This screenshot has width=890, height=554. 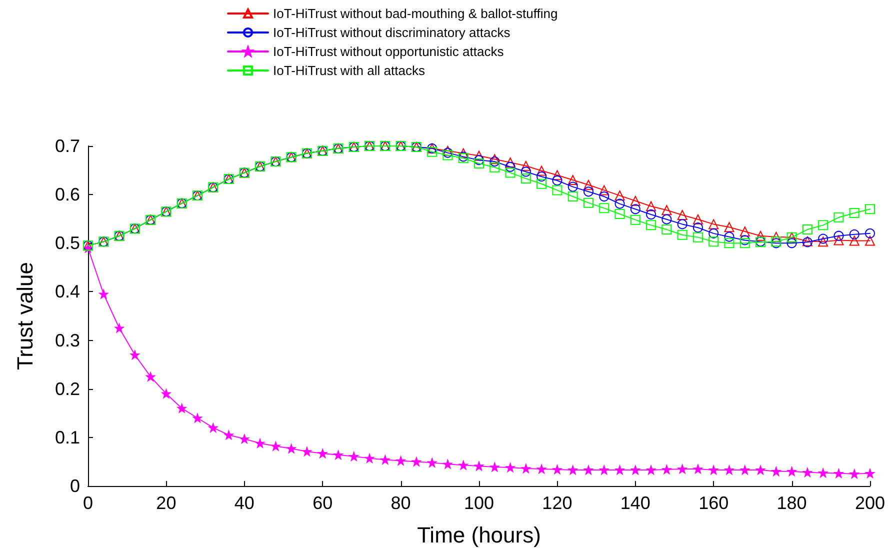 I want to click on x-tick-label: 40, so click(x=244, y=503).